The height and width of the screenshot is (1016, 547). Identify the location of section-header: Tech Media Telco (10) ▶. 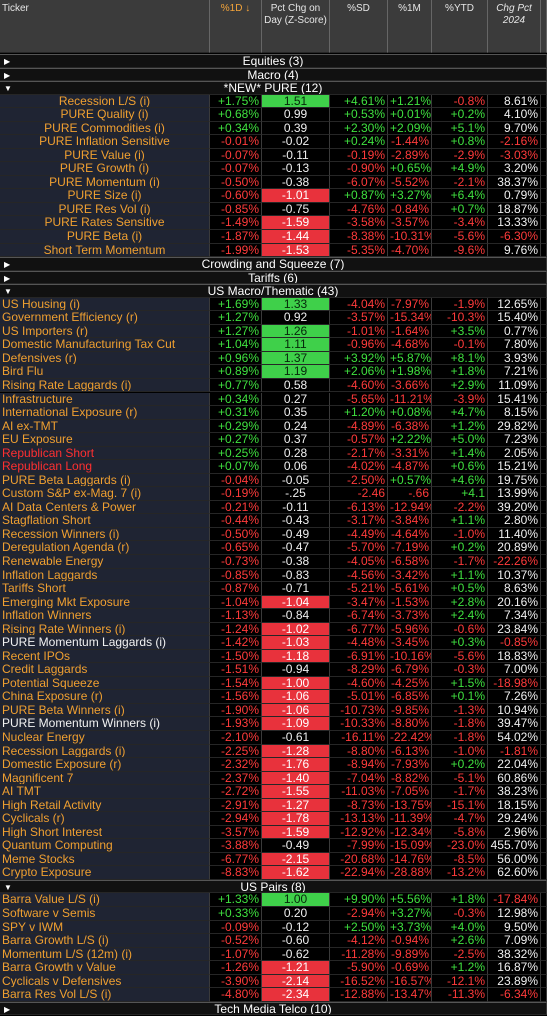
(273, 1008).